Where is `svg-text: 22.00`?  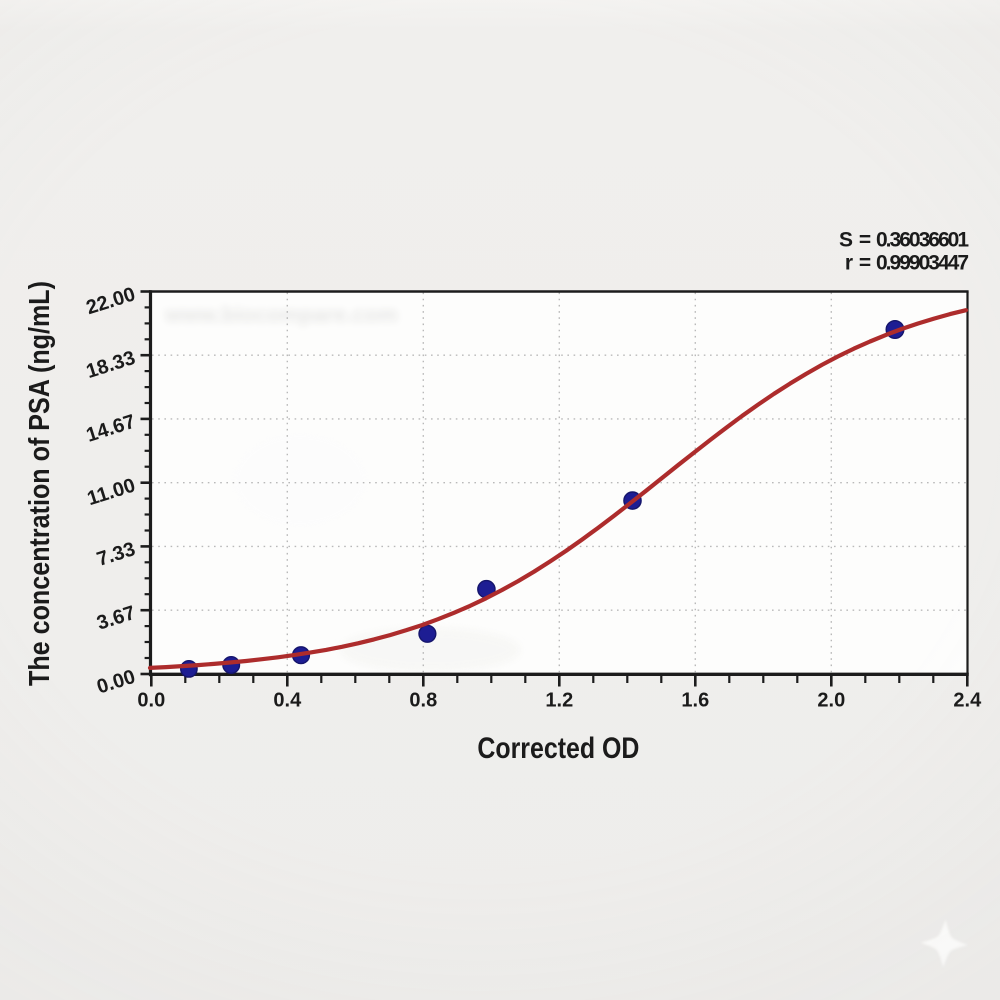 svg-text: 22.00 is located at coordinates (111, 301).